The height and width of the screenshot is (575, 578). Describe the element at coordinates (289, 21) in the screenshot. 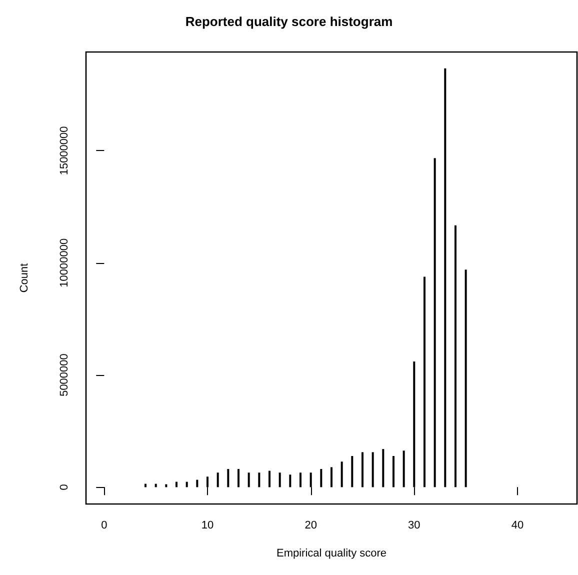

I see `chart-title: Reported quality score histogram` at that location.